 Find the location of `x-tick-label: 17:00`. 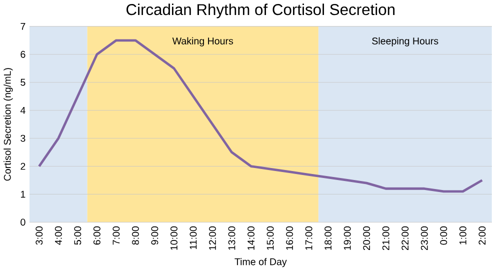

x-tick-label: 17:00 is located at coordinates (308, 238).